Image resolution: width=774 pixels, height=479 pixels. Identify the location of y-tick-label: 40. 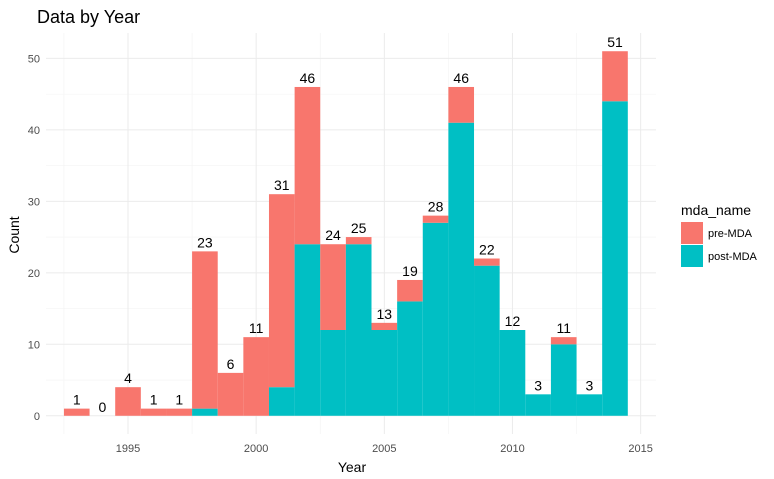
(34, 131).